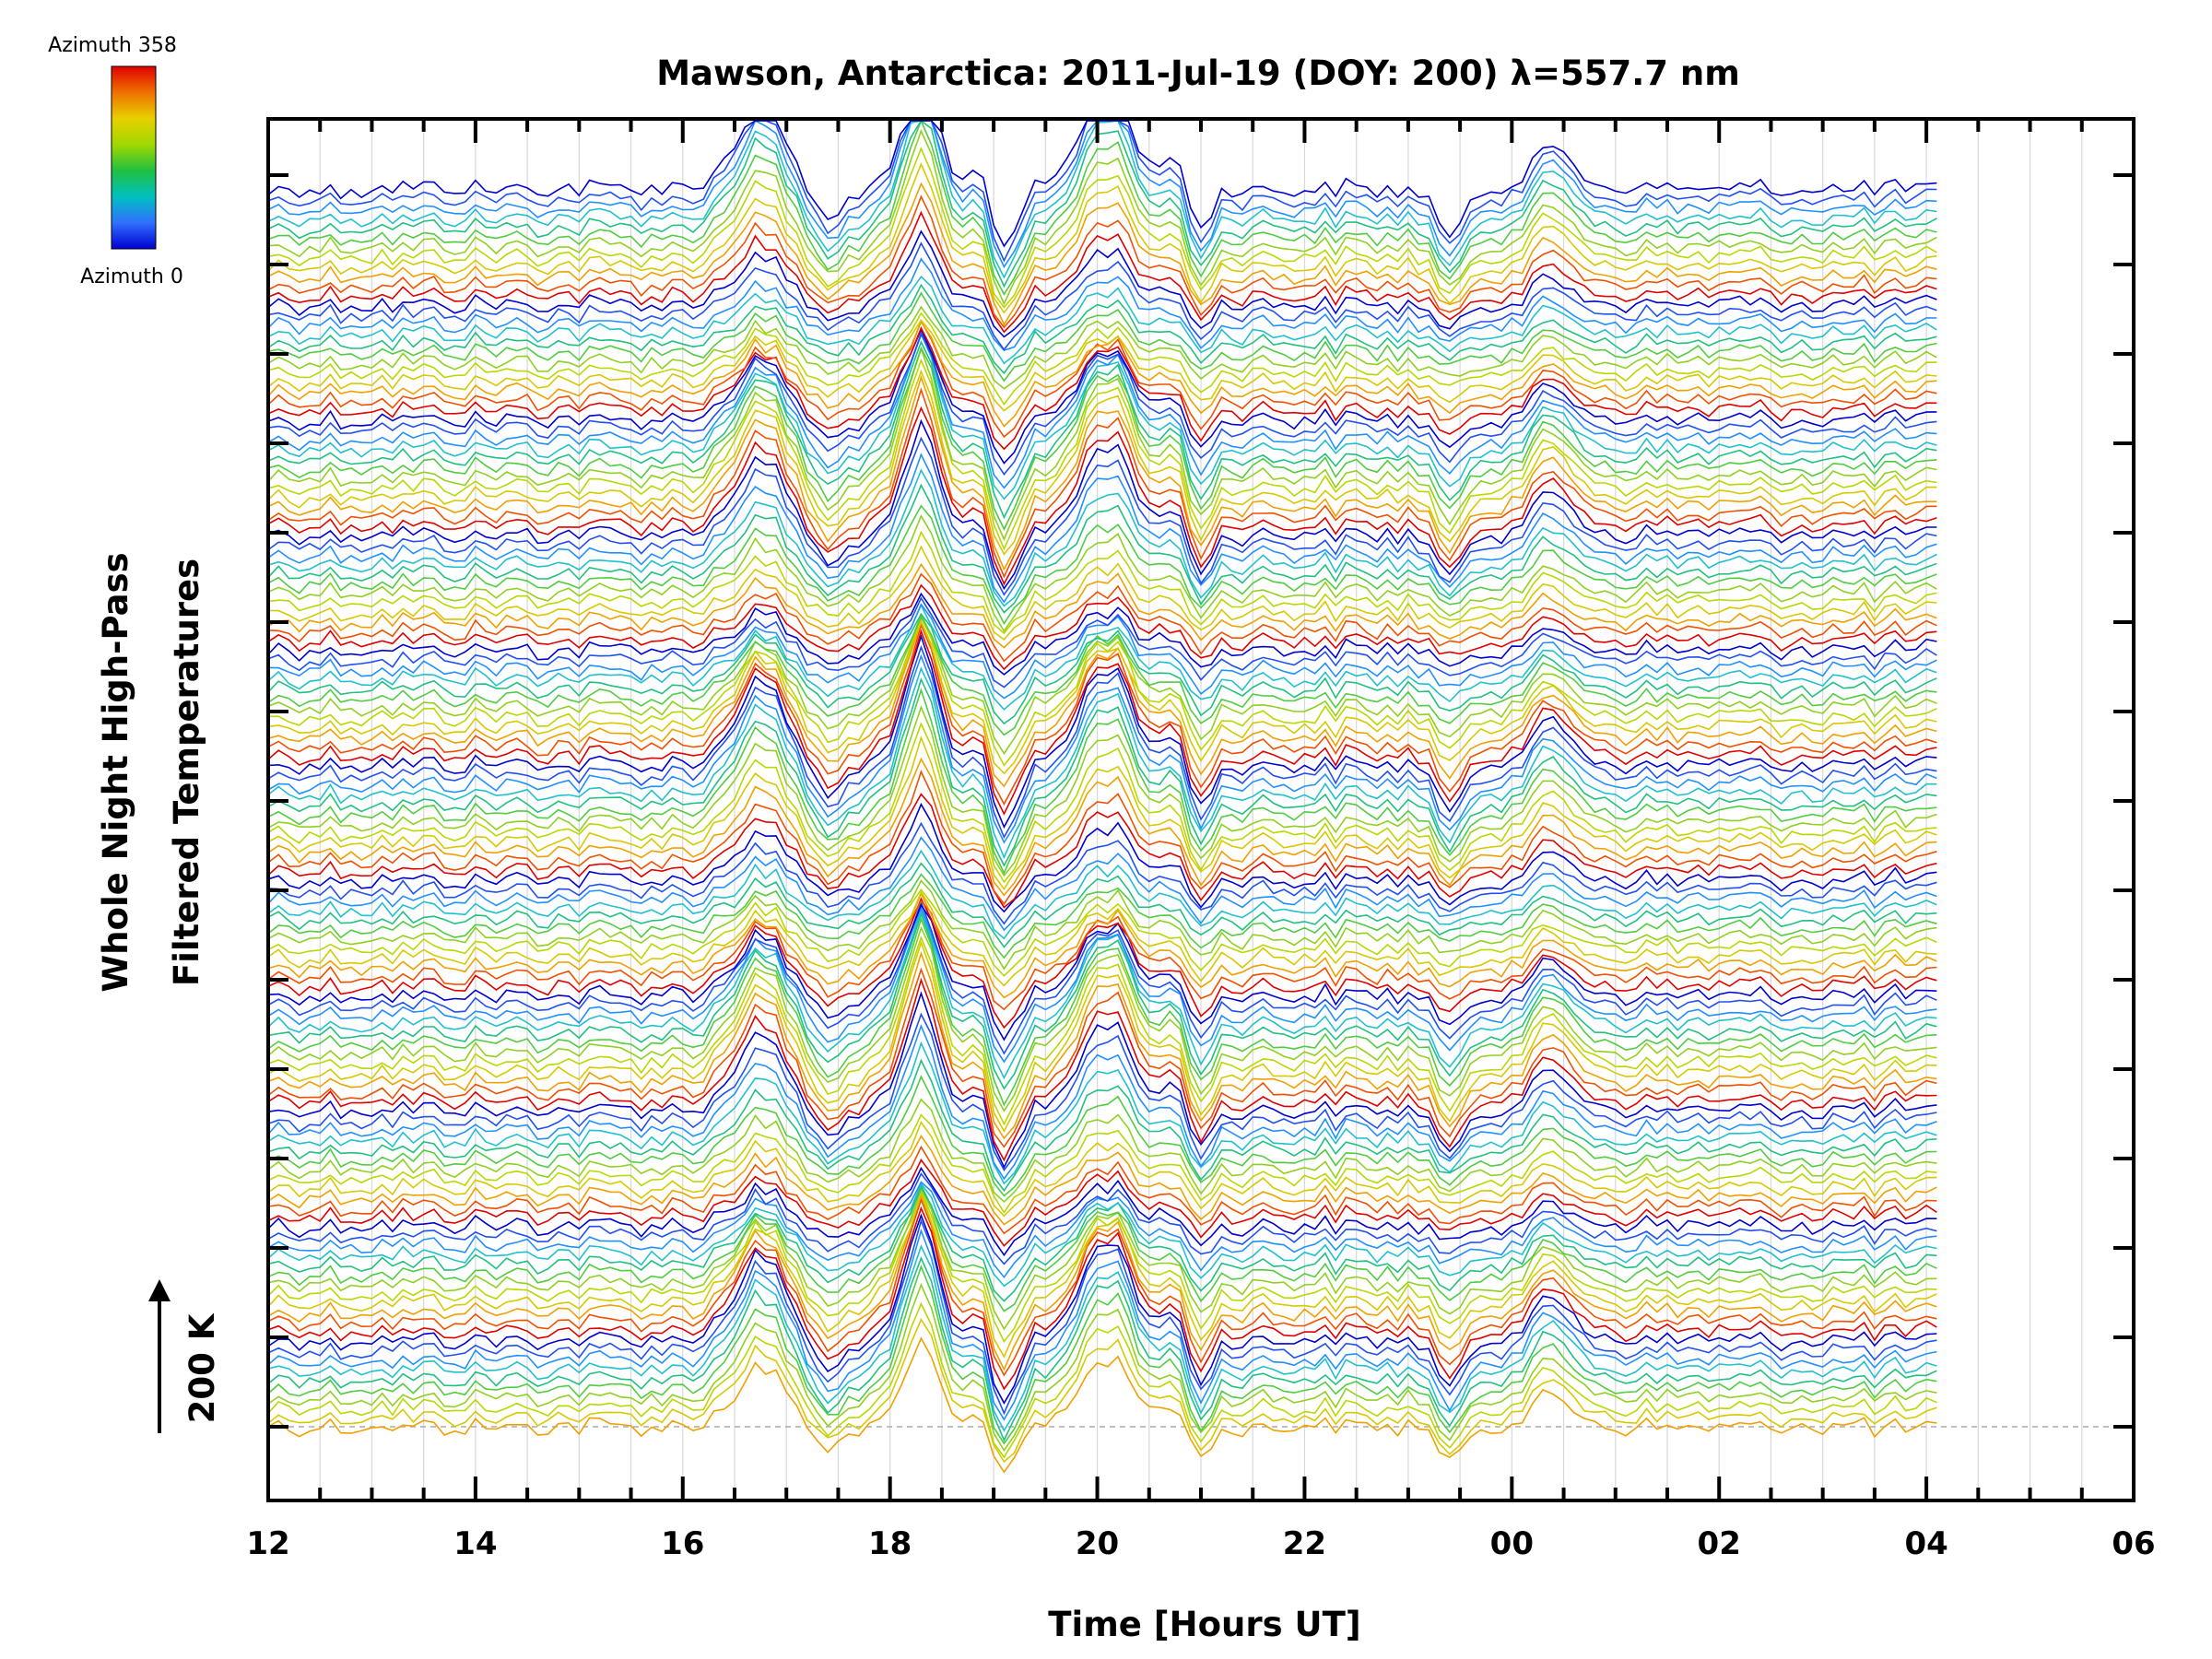 This screenshot has width=2212, height=1659. Describe the element at coordinates (1719, 1543) in the screenshot. I see `x-tick-label: 02` at that location.